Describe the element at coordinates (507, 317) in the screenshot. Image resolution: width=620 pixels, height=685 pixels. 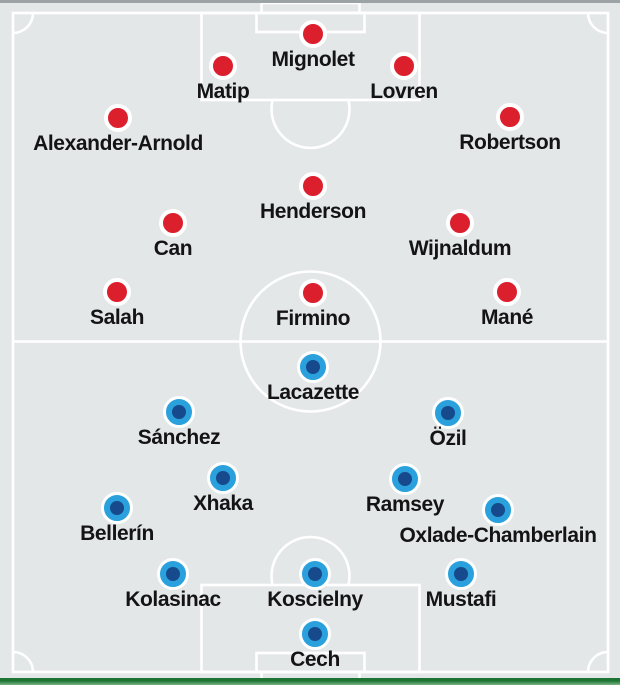
I see `player-label: Mané` at that location.